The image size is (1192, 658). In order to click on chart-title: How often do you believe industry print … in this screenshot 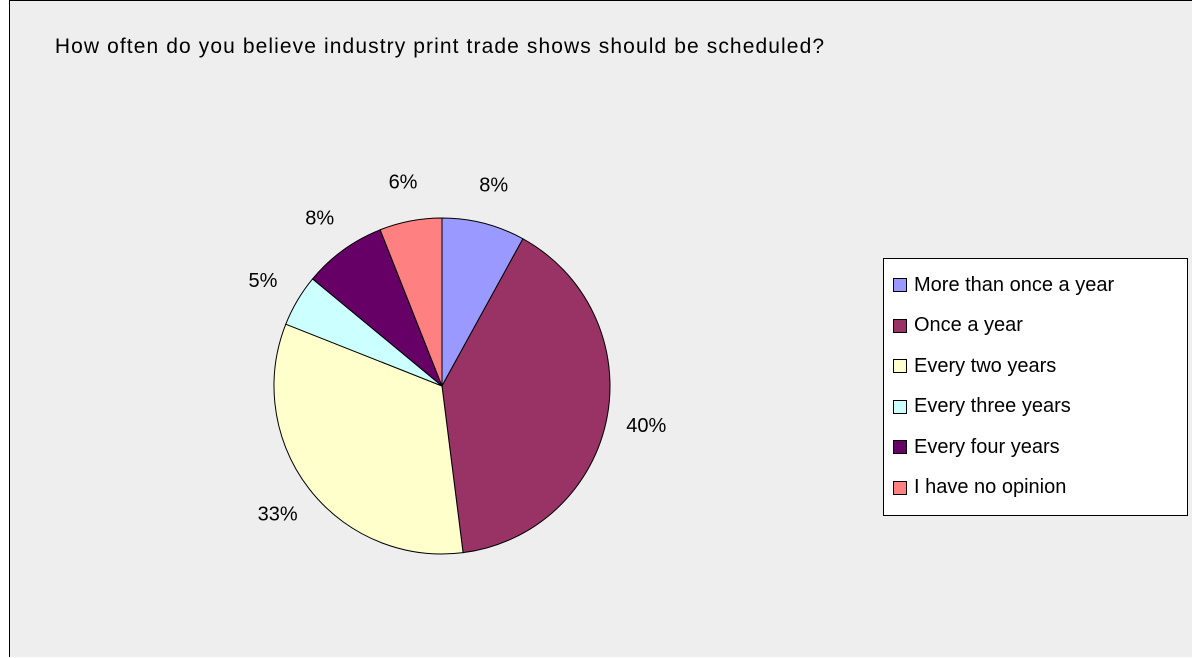, I will do `click(440, 46)`.